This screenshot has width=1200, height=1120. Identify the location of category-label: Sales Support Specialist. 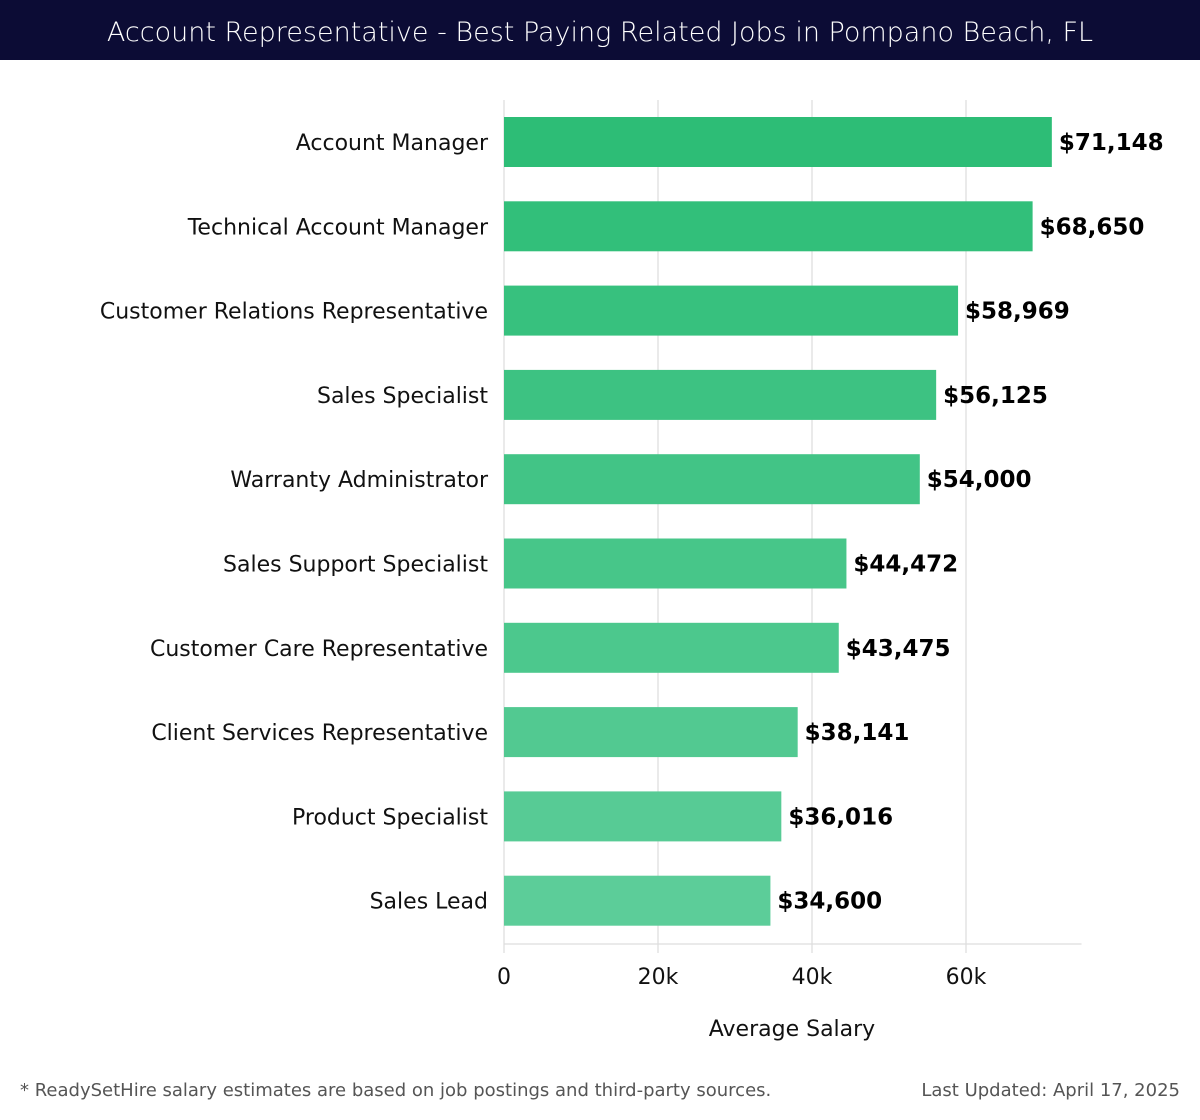
(355, 565).